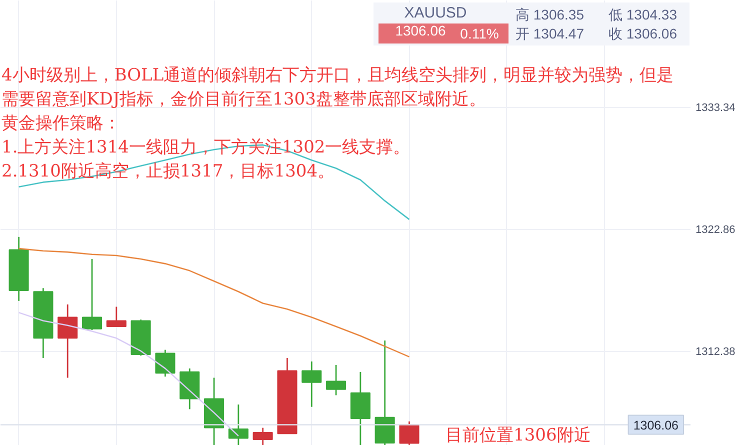  Describe the element at coordinates (643, 34) in the screenshot. I see `text: 收 1306.06` at that location.